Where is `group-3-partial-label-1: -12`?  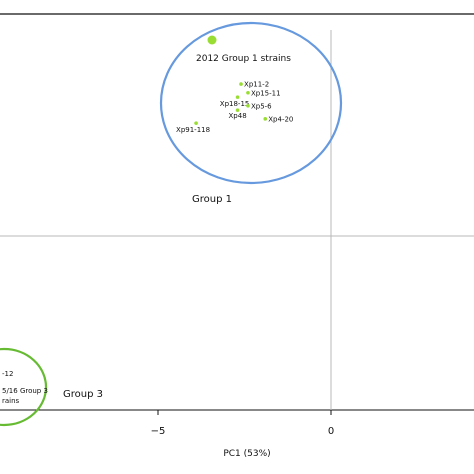
group-3-partial-label-1: -12 is located at coordinates (7, 374).